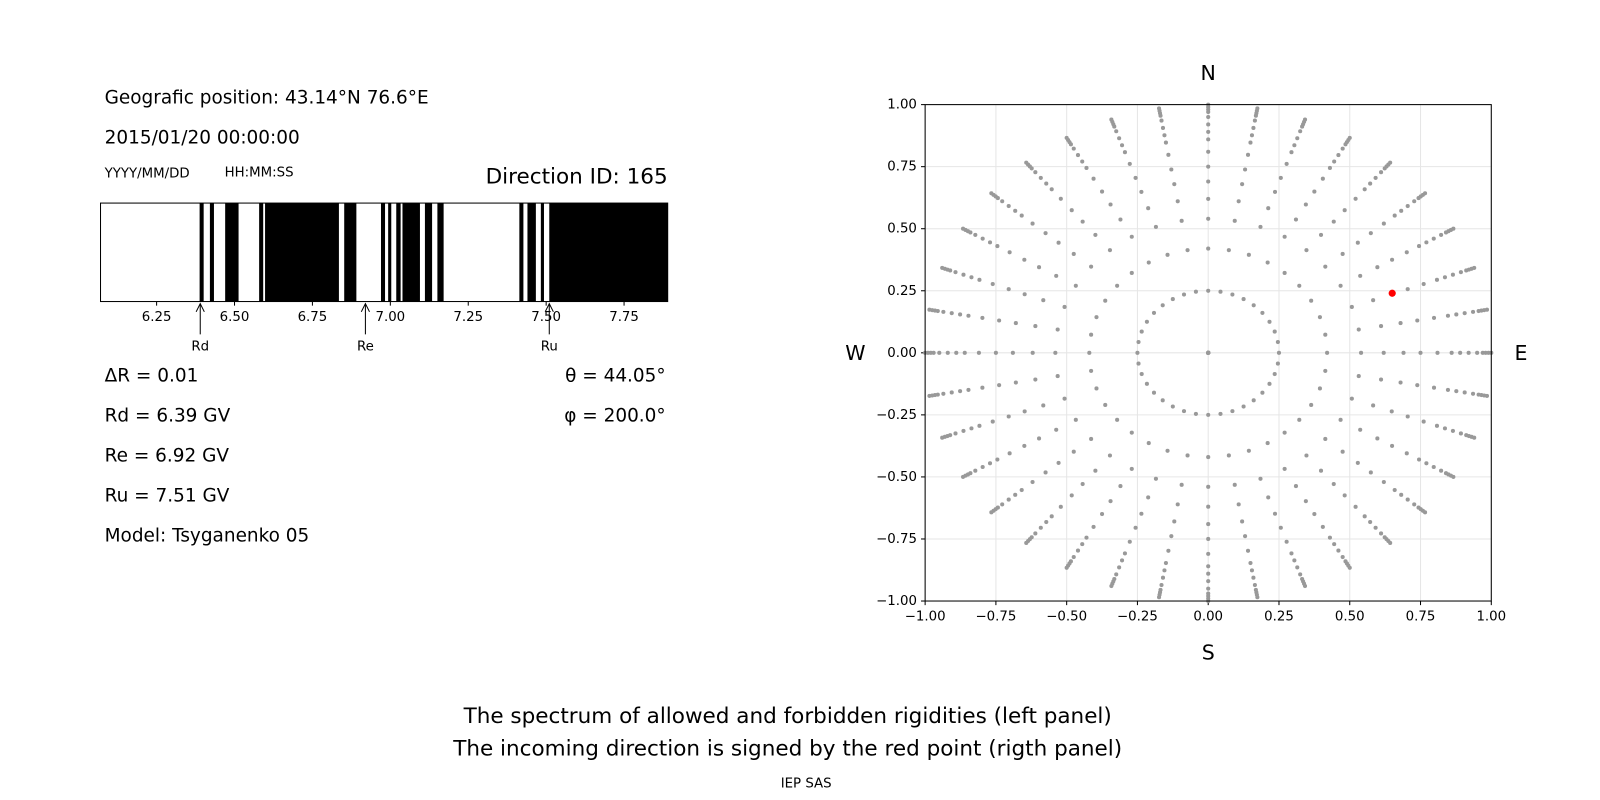  What do you see at coordinates (365, 307) in the screenshot?
I see `marker-arrowhead` at bounding box center [365, 307].